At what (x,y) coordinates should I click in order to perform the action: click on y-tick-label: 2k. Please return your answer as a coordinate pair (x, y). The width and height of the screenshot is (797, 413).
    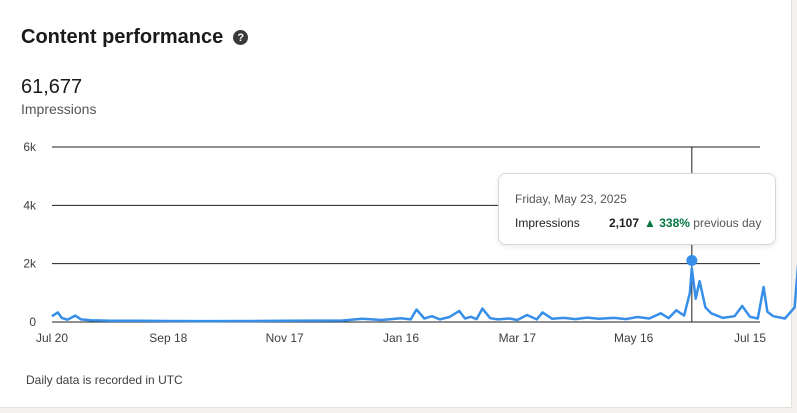
    Looking at the image, I should click on (30, 264).